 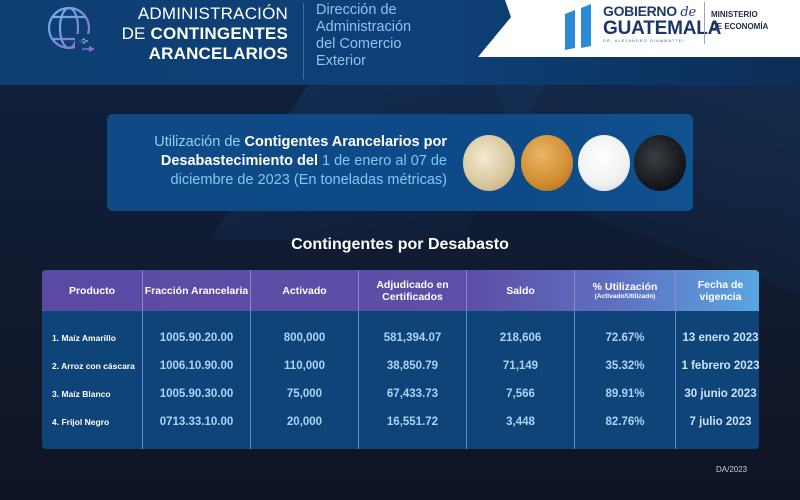 I want to click on title-line2-bold: CONTINGENTES, so click(x=219, y=33).